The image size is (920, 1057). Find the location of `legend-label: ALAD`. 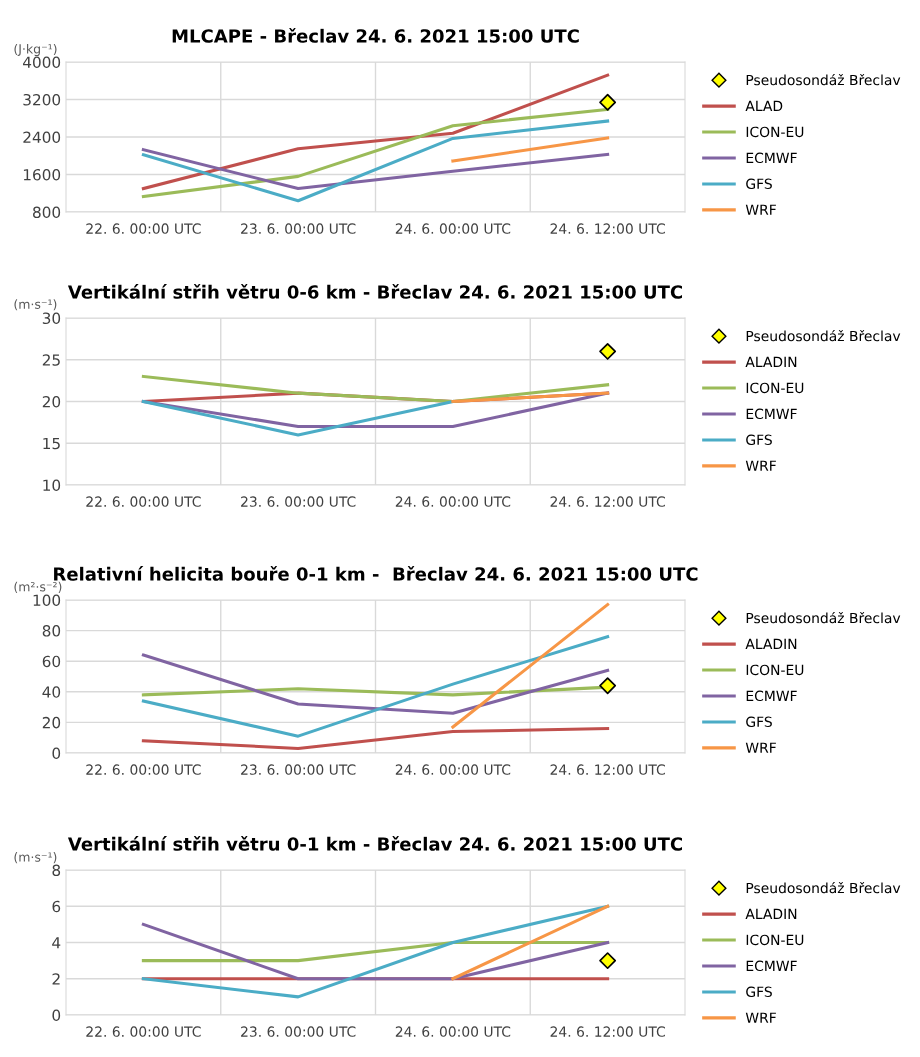

legend-label: ALAD is located at coordinates (764, 105).